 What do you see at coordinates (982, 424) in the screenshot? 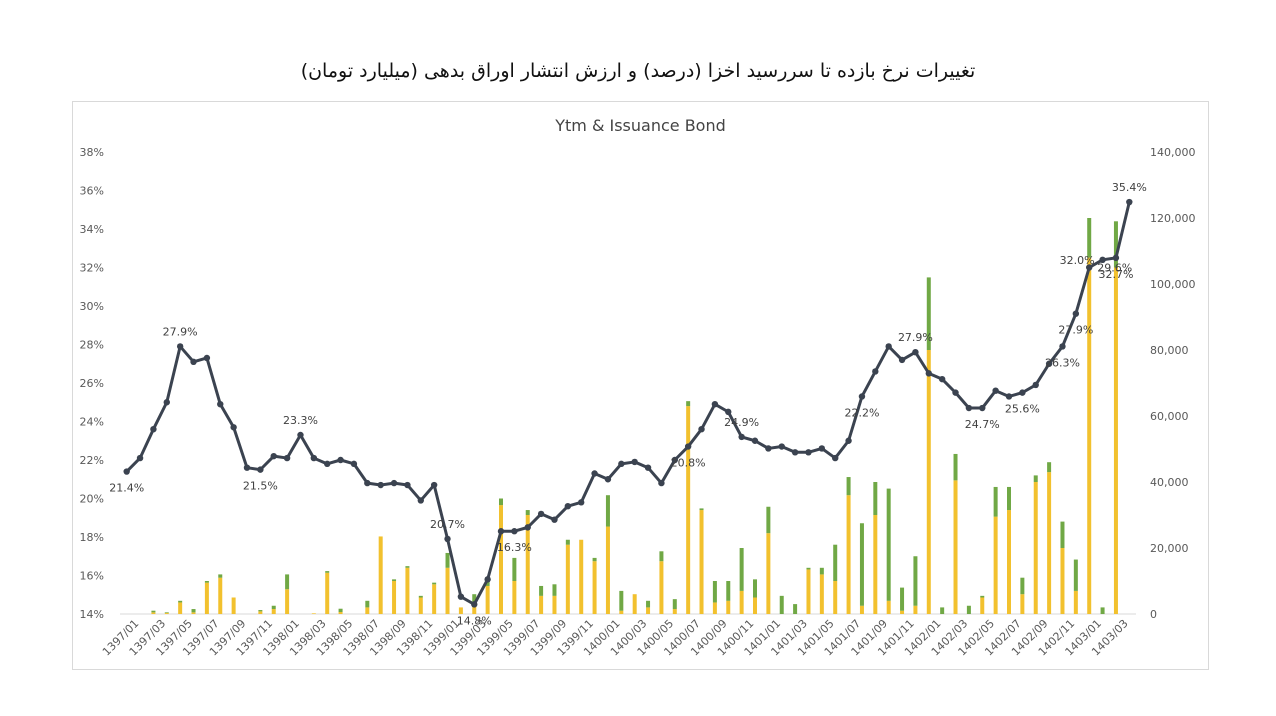
I see `ytm-data-label: 24.7%` at bounding box center [982, 424].